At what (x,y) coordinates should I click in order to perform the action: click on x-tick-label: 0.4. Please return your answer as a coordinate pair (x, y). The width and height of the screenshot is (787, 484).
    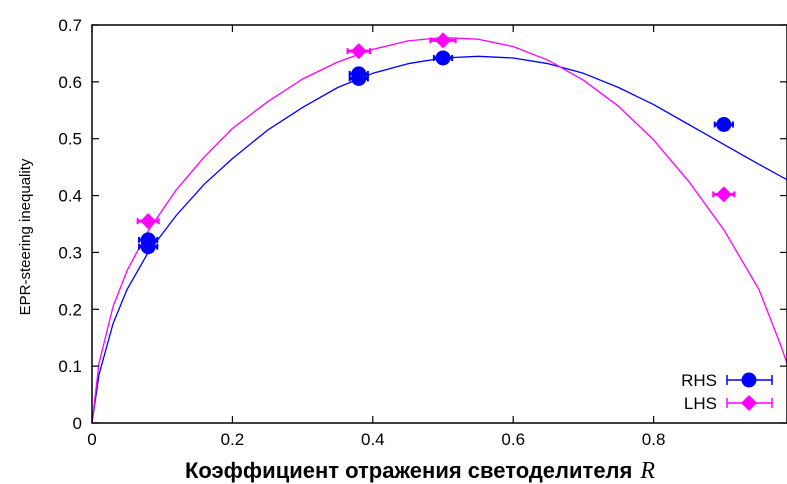
    Looking at the image, I should click on (373, 439).